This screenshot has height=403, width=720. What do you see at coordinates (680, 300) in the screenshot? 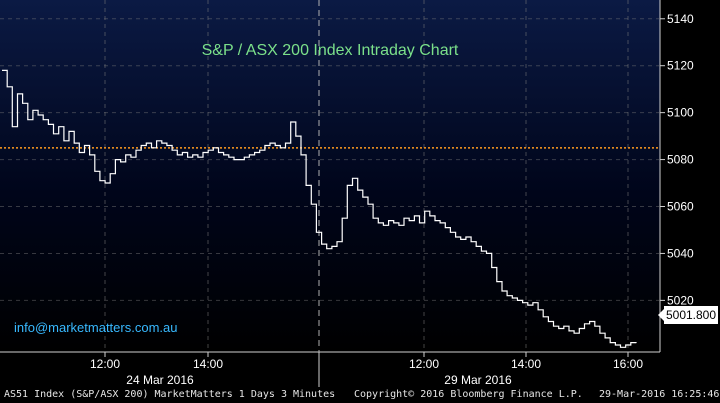
I see `y-tick-label: 5020` at bounding box center [680, 300].